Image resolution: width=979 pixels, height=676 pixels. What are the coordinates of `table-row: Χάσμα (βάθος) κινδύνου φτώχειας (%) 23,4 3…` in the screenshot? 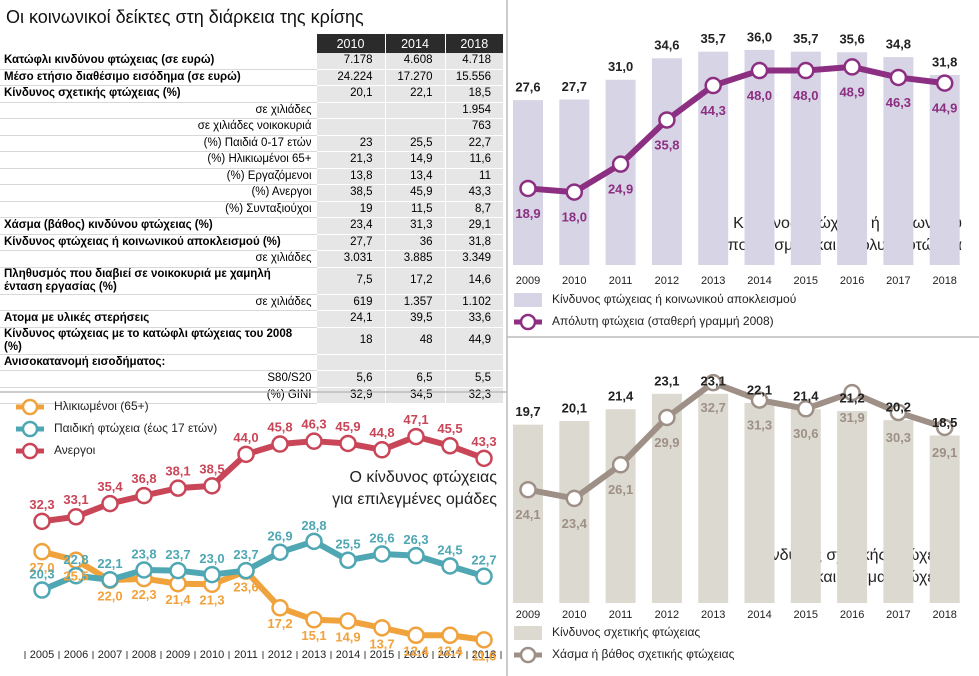 It's located at (251, 226).